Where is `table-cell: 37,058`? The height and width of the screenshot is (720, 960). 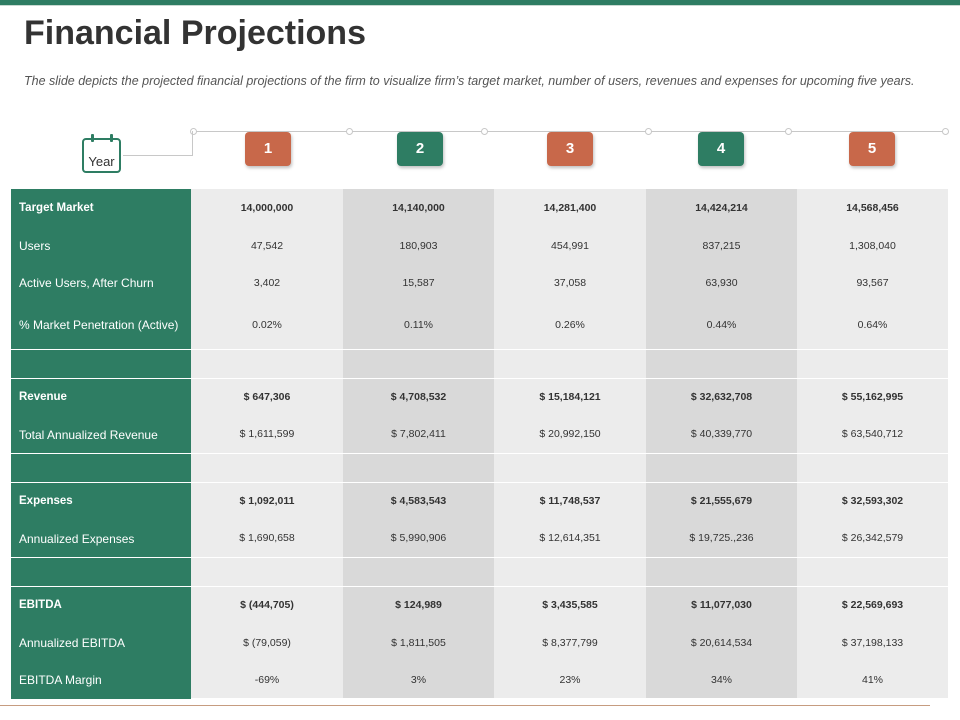 table-cell: 37,058 is located at coordinates (570, 282).